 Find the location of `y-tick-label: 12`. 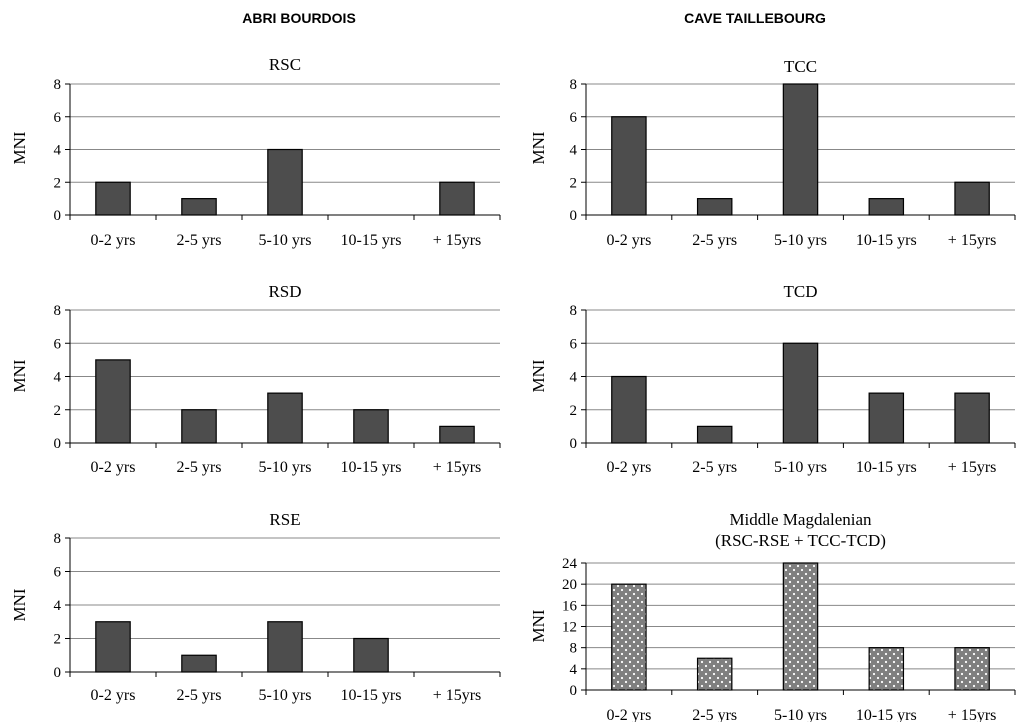

y-tick-label: 12 is located at coordinates (569, 628).